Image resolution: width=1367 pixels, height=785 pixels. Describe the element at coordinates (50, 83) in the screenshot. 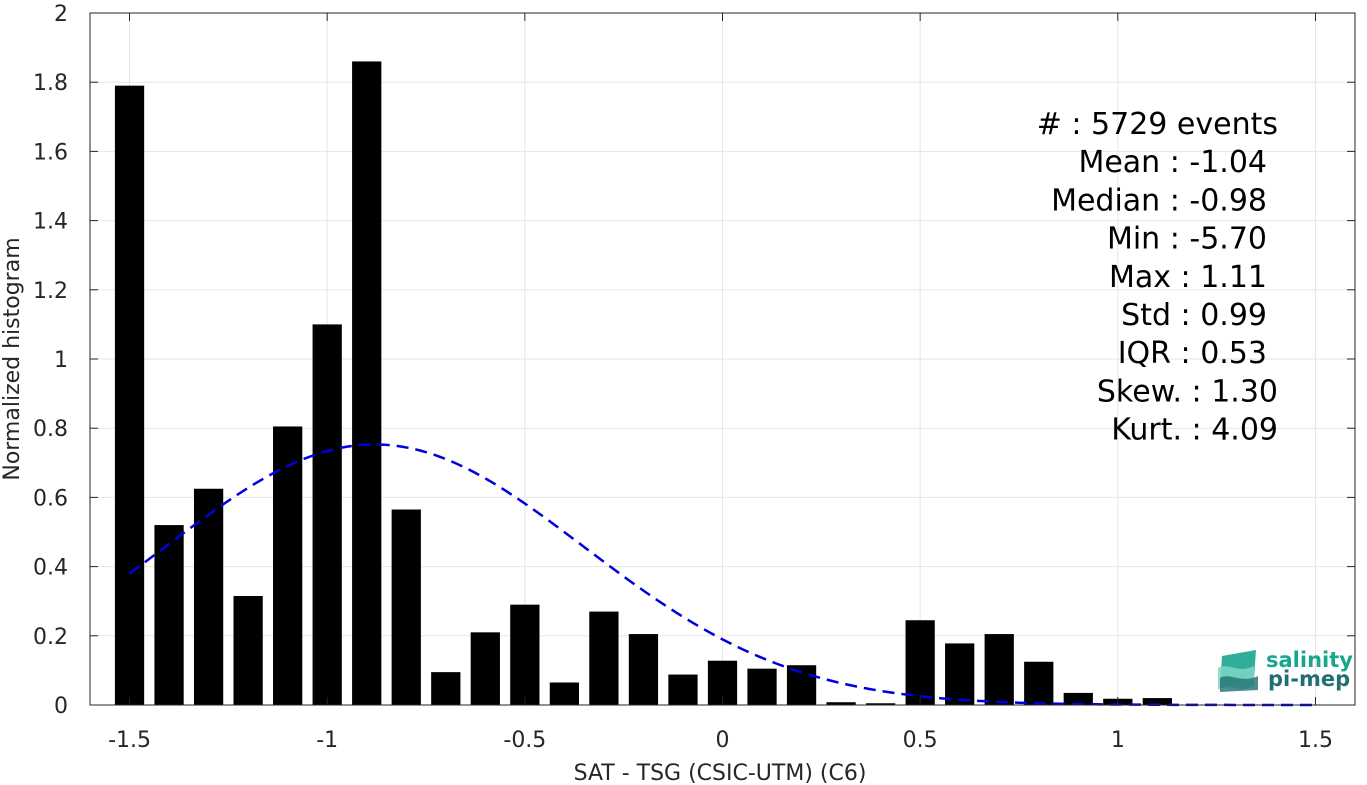

I see `y-tick-label: 1.8` at that location.